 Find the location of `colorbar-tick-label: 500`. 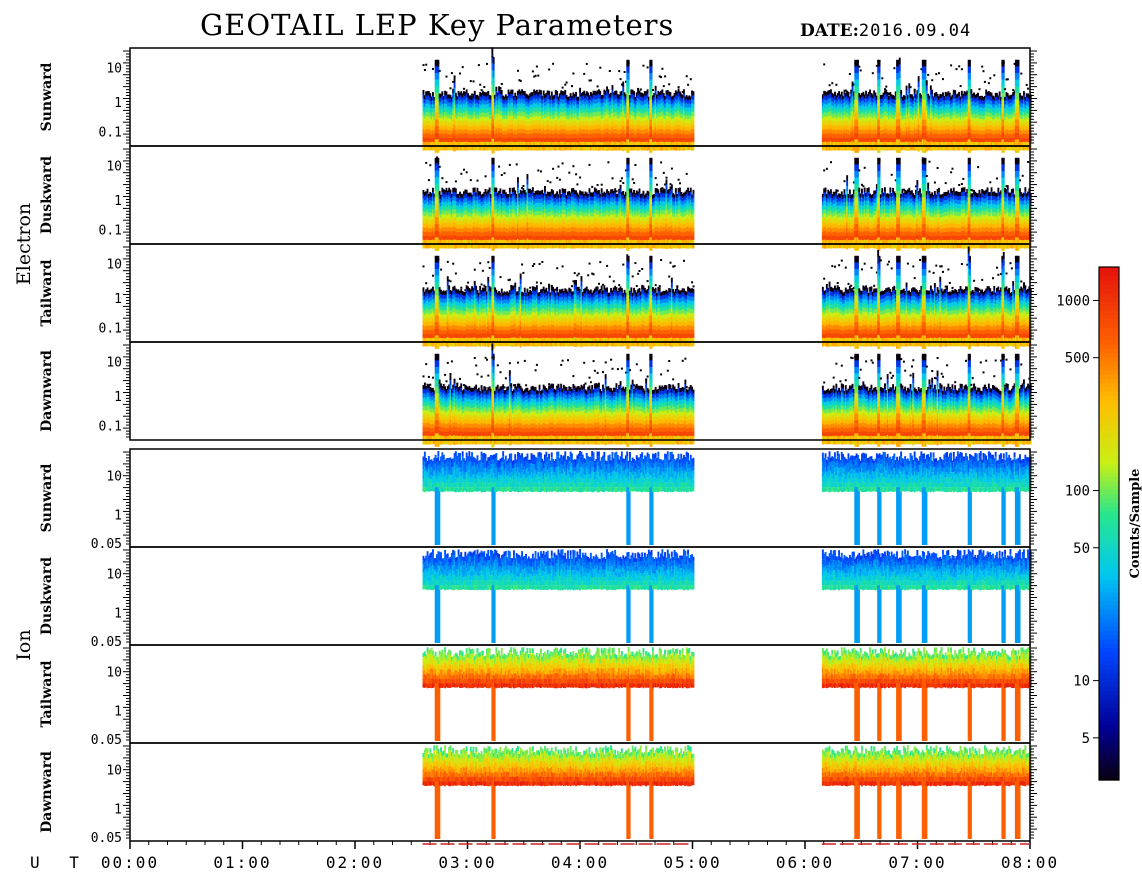

colorbar-tick-label: 500 is located at coordinates (1077, 359).